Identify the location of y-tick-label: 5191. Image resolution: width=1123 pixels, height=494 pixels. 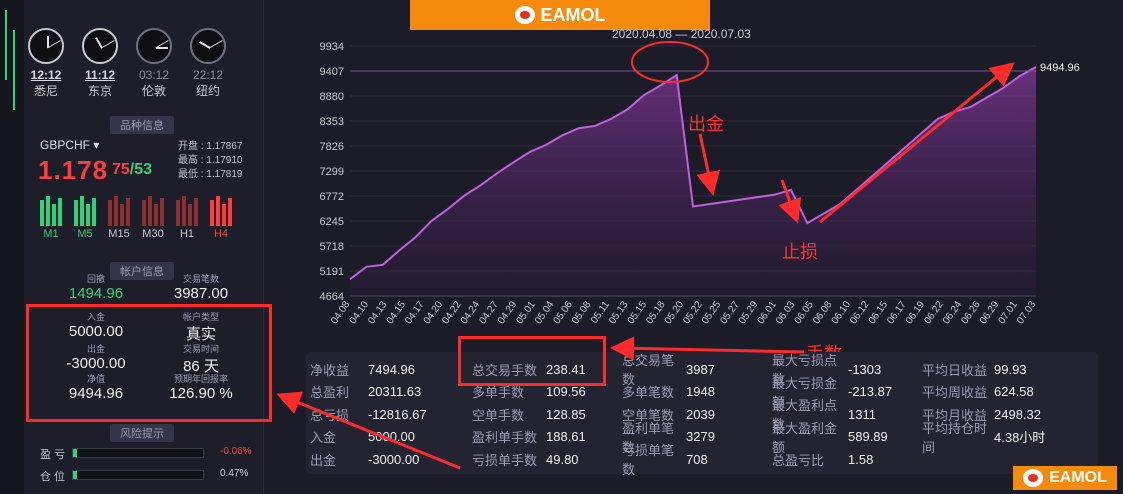
(332, 272).